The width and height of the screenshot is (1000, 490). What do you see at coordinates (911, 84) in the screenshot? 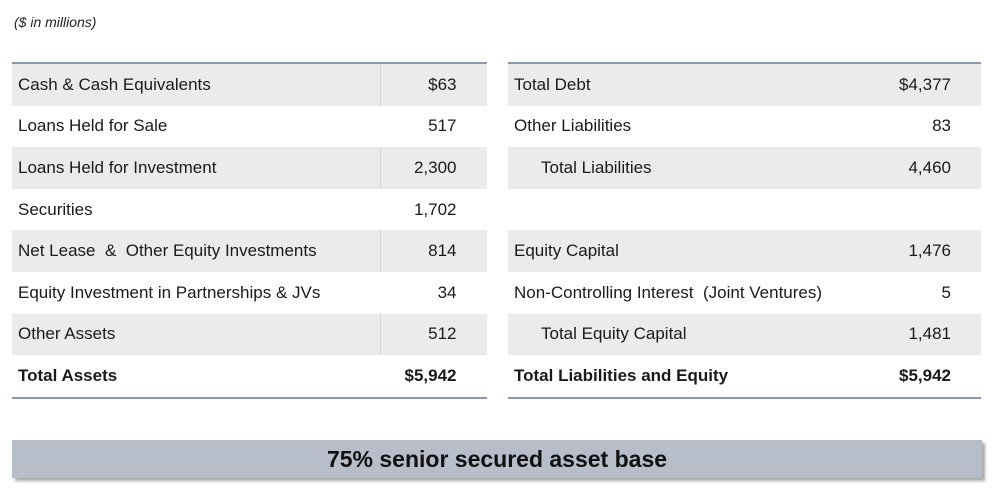
I see `row-value: $4,377` at bounding box center [911, 84].